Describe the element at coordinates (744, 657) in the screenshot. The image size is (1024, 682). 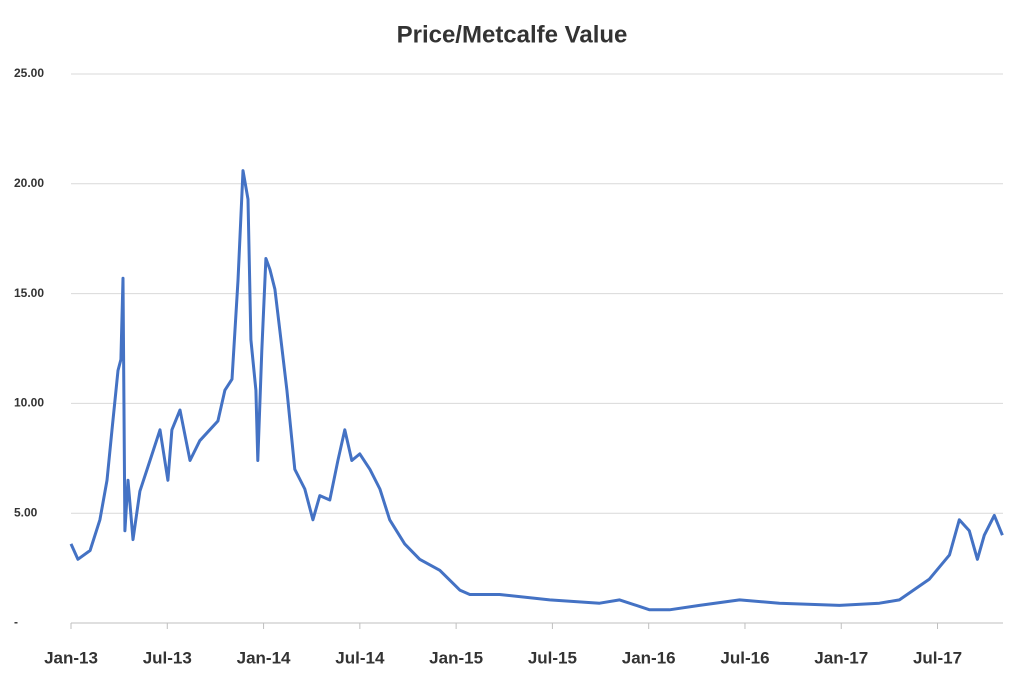
I see `x-tick-label: Jul-16` at that location.